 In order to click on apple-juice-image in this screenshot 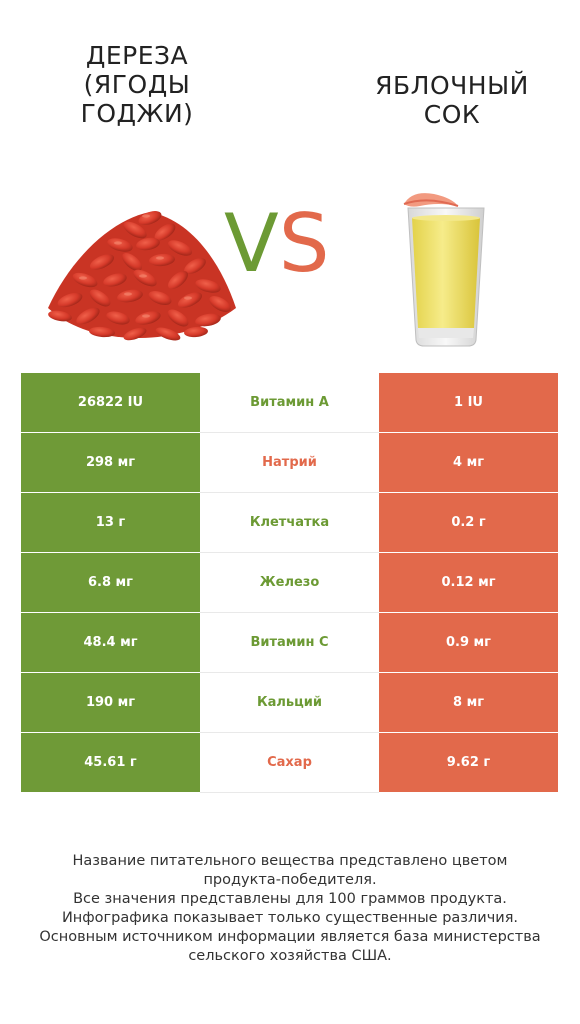, I will do `click(444, 269)`.